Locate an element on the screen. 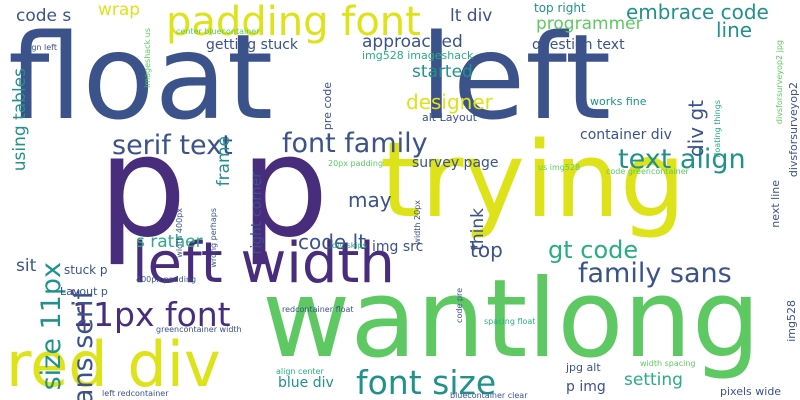  word: line is located at coordinates (734, 30).